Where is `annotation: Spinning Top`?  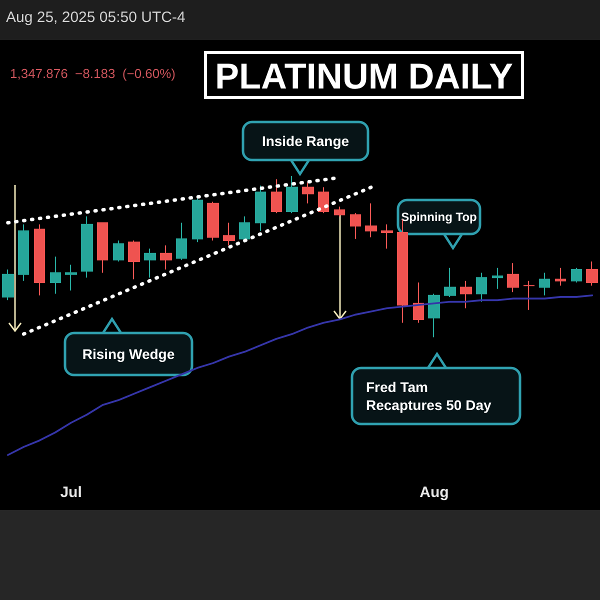
annotation: Spinning Top is located at coordinates (439, 217).